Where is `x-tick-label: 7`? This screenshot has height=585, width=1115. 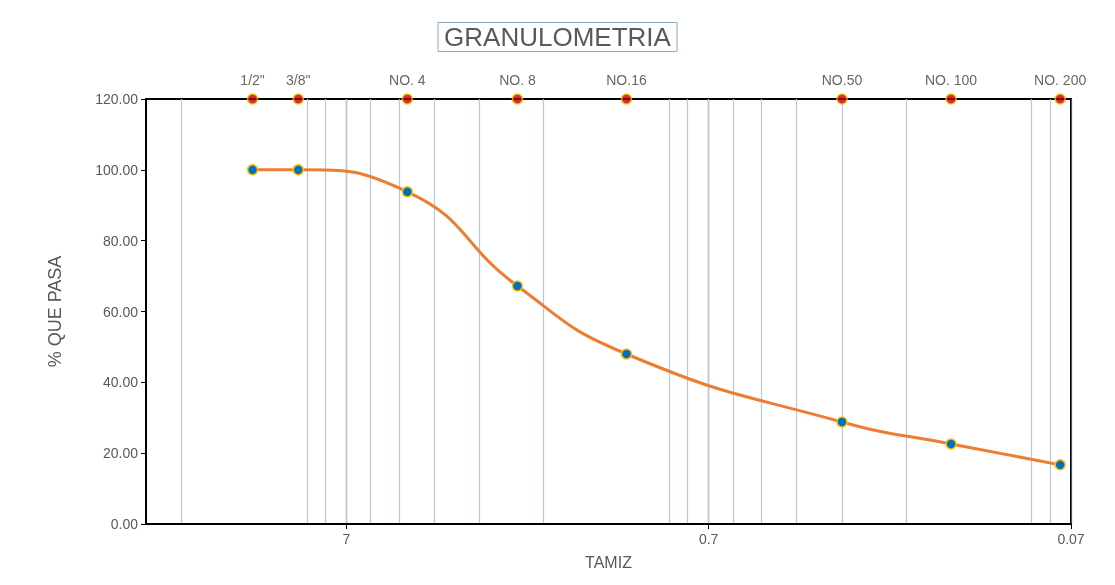
x-tick-label: 7 is located at coordinates (346, 539).